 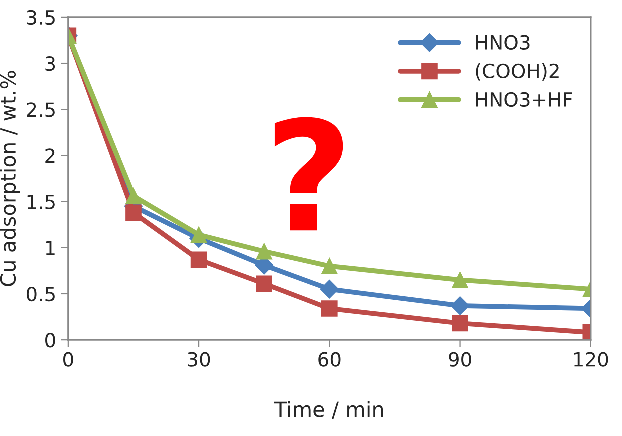 I want to click on y-tick-label: 2, so click(x=50, y=156).